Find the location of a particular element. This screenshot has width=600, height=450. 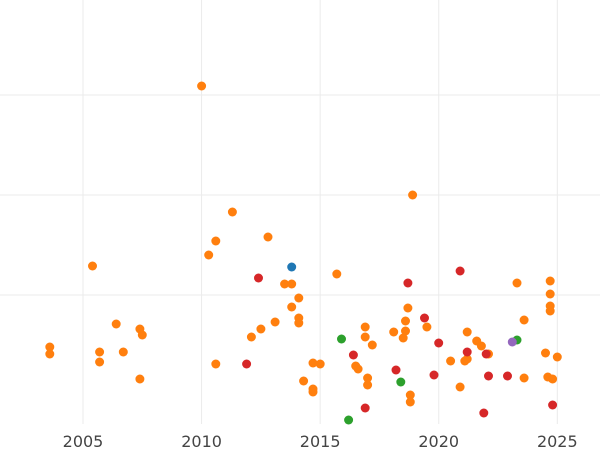

data-point-purple is located at coordinates (512, 342).